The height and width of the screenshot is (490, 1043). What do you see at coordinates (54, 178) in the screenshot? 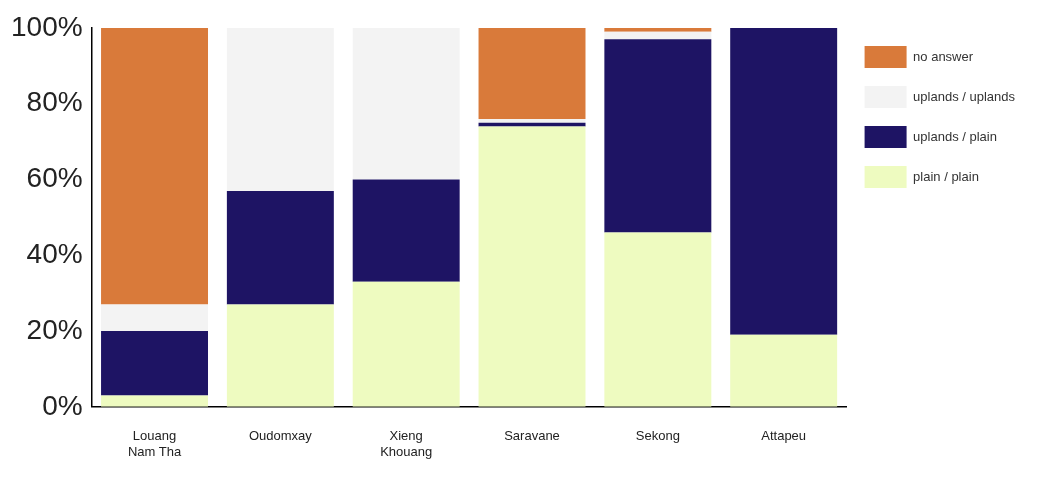
I see `y-tick-label: 60%` at bounding box center [54, 178].